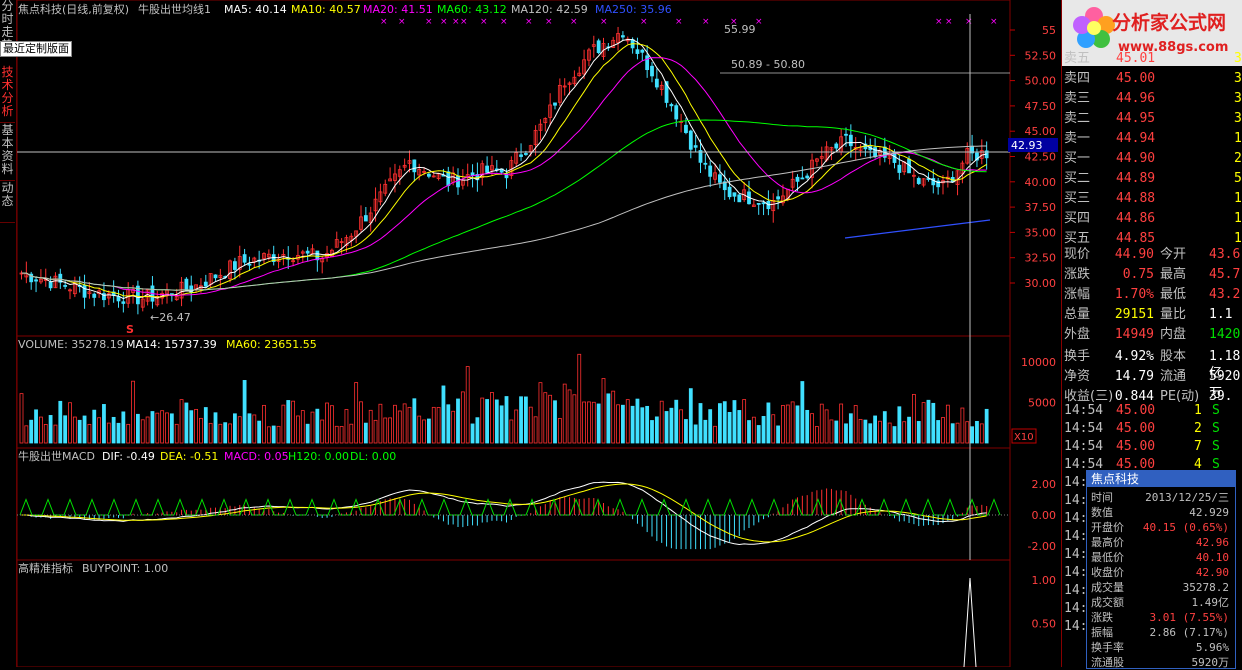 This screenshot has width=1242, height=670. What do you see at coordinates (1212, 572) in the screenshot?
I see `popup-value: 42.90` at bounding box center [1212, 572].